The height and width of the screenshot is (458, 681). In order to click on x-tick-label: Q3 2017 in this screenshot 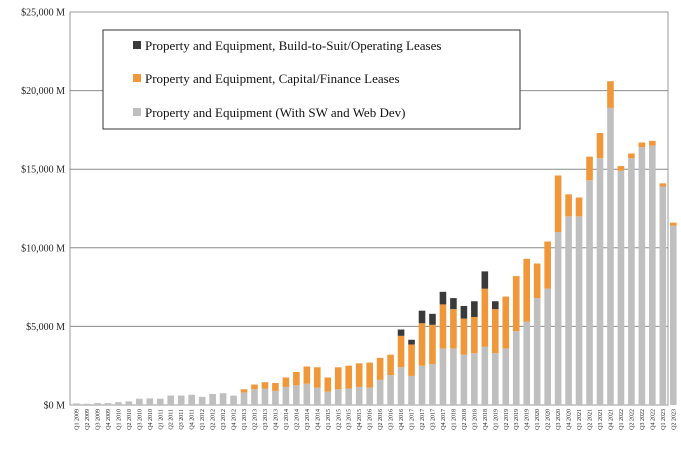, I will do `click(433, 419)`.